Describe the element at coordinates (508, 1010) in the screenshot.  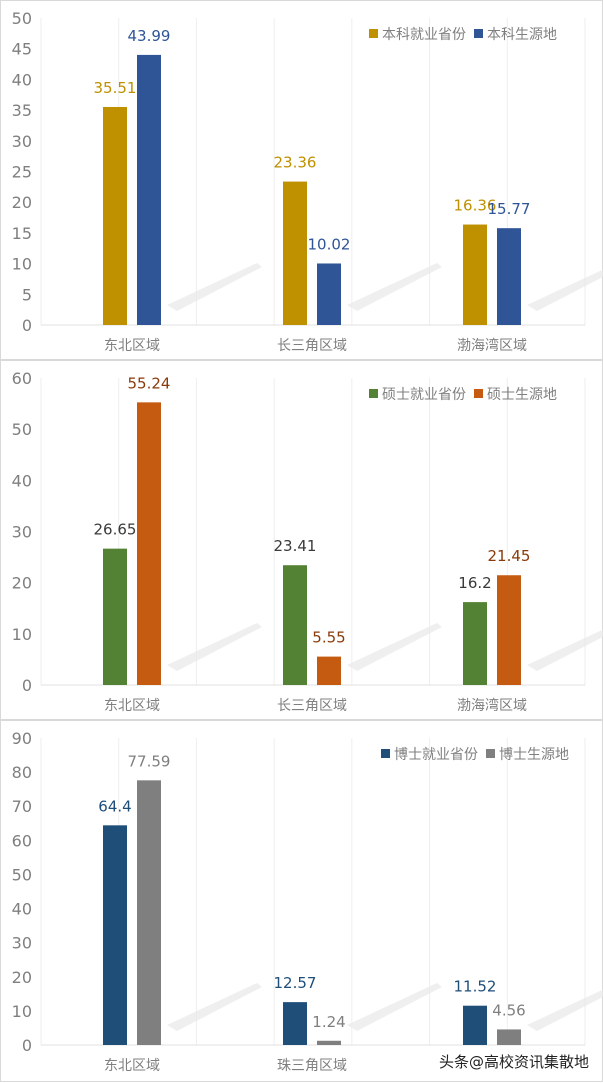
I see `data-label: 4.56` at that location.